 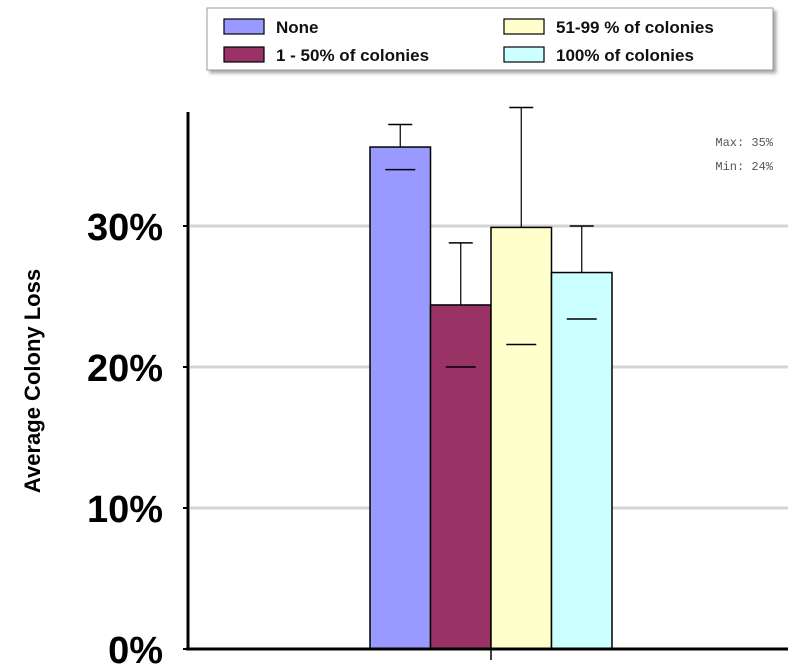 I want to click on y-axis-title: Average Colony Loss, so click(x=32, y=381).